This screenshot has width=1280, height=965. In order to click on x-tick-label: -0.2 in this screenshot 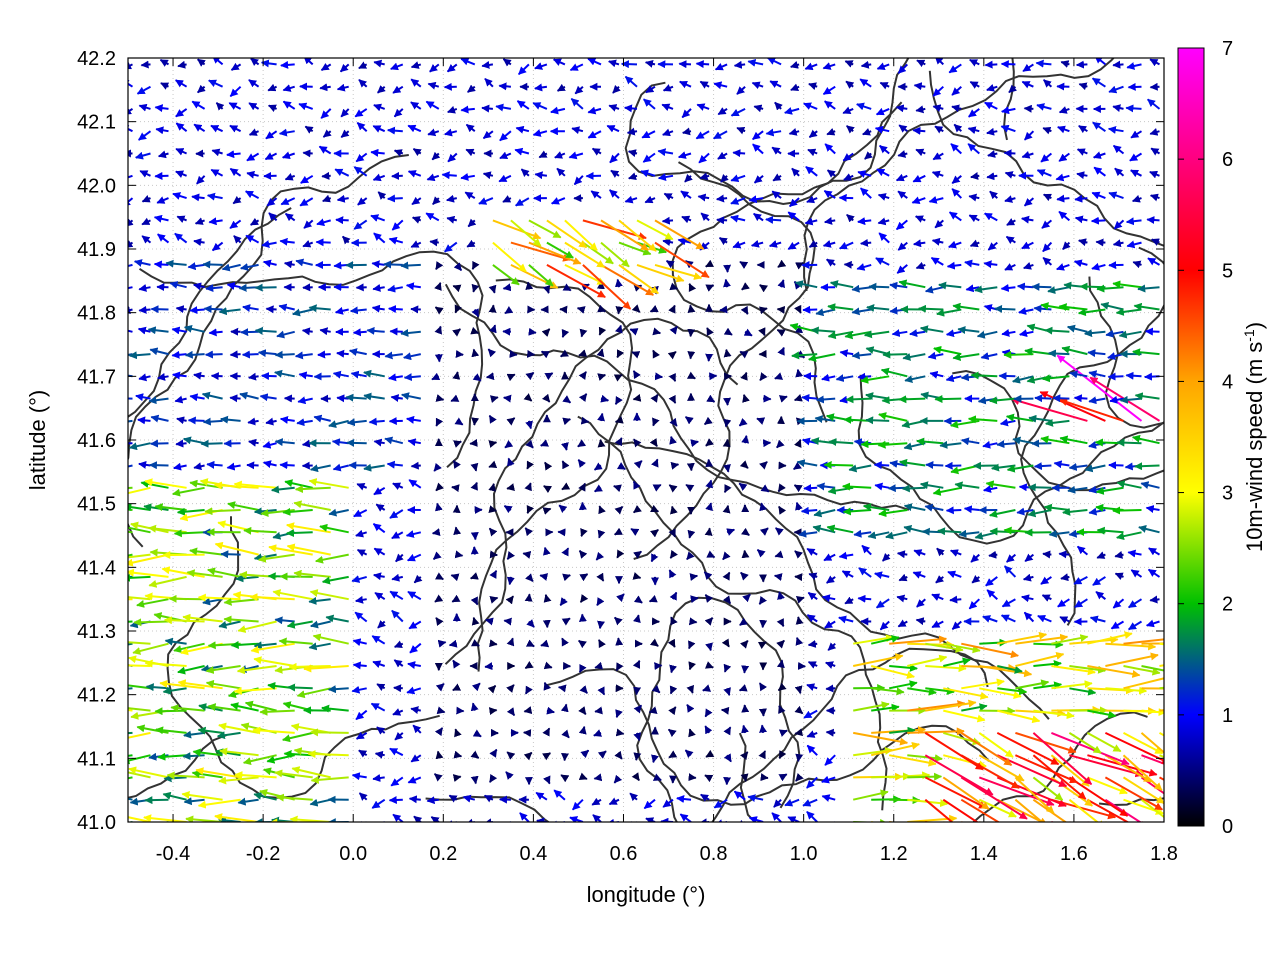, I will do `click(263, 854)`.